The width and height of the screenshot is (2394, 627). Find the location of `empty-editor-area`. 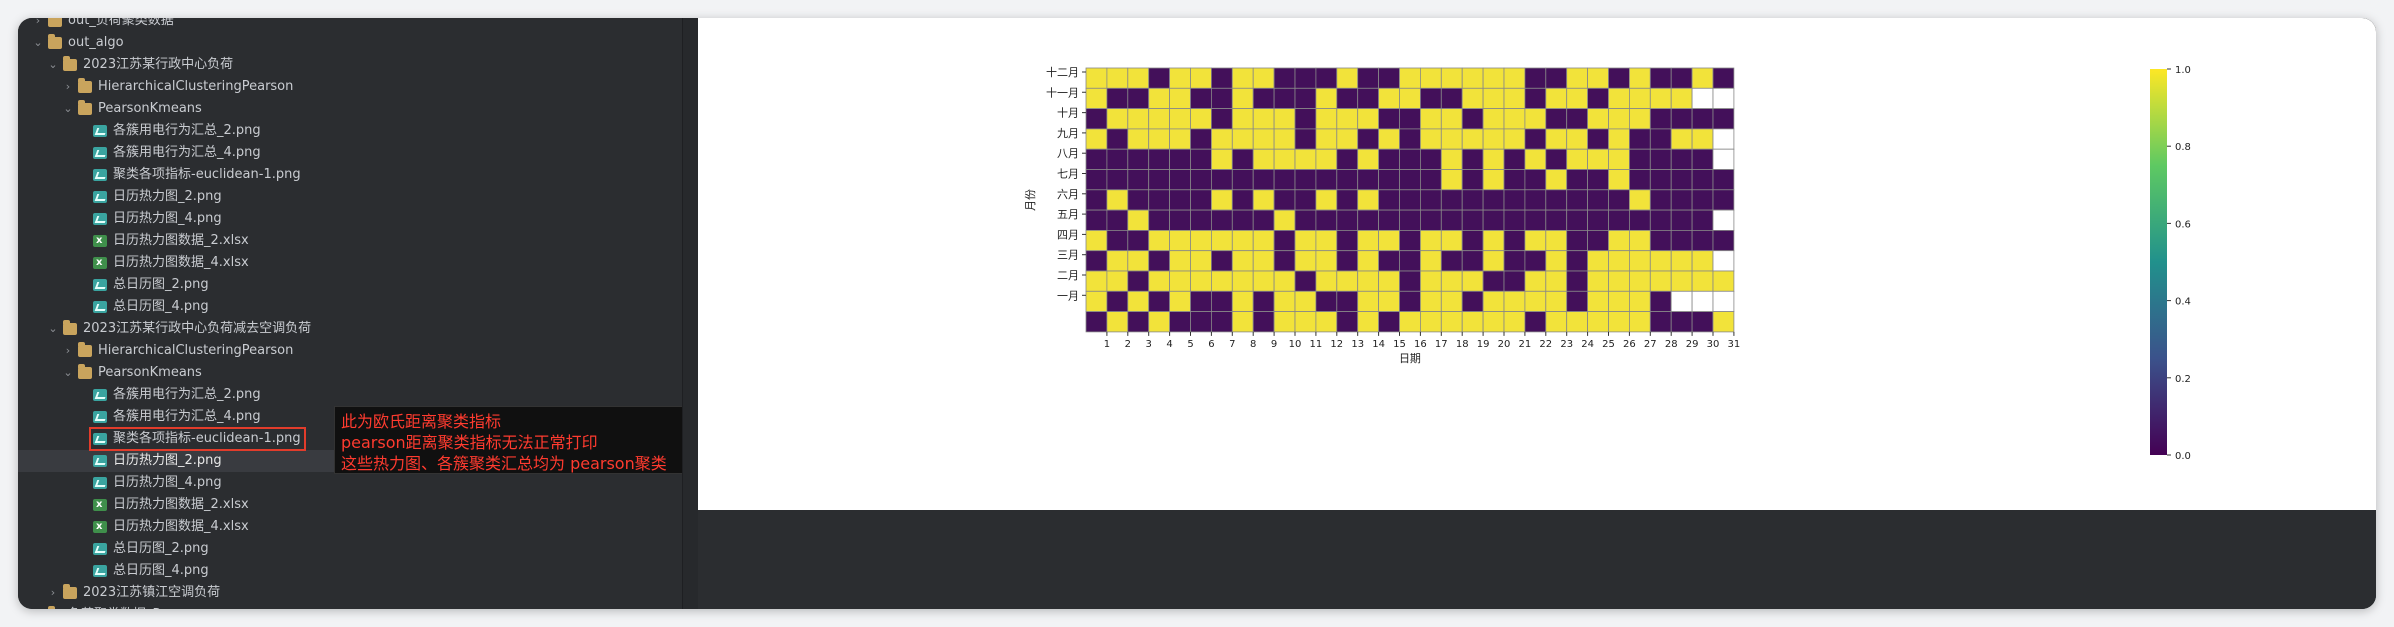

empty-editor-area is located at coordinates (1537, 559).